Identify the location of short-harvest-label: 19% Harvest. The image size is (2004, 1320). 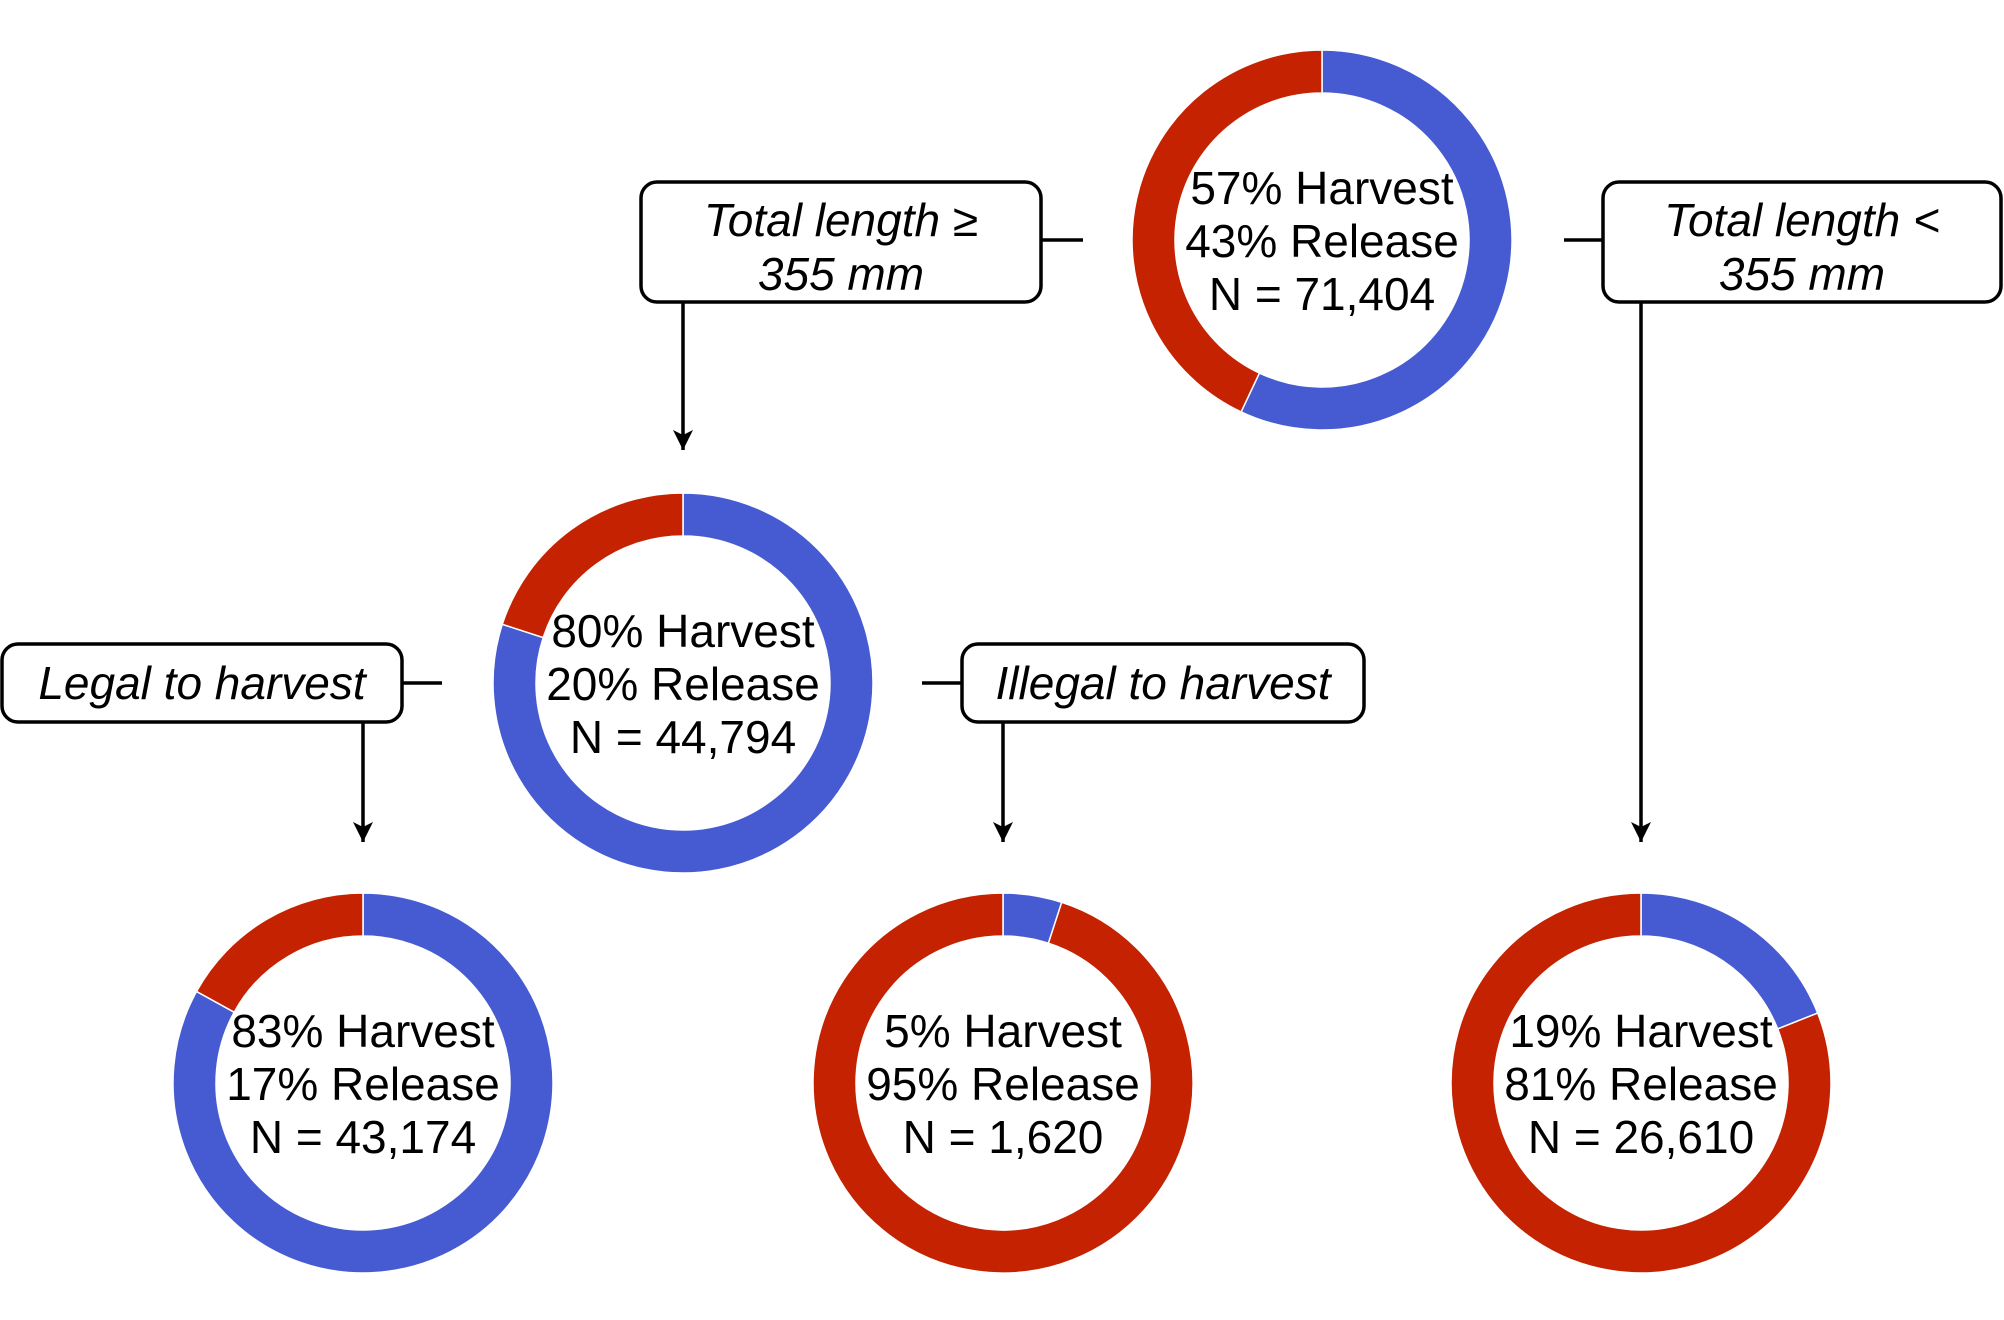
(1641, 1031).